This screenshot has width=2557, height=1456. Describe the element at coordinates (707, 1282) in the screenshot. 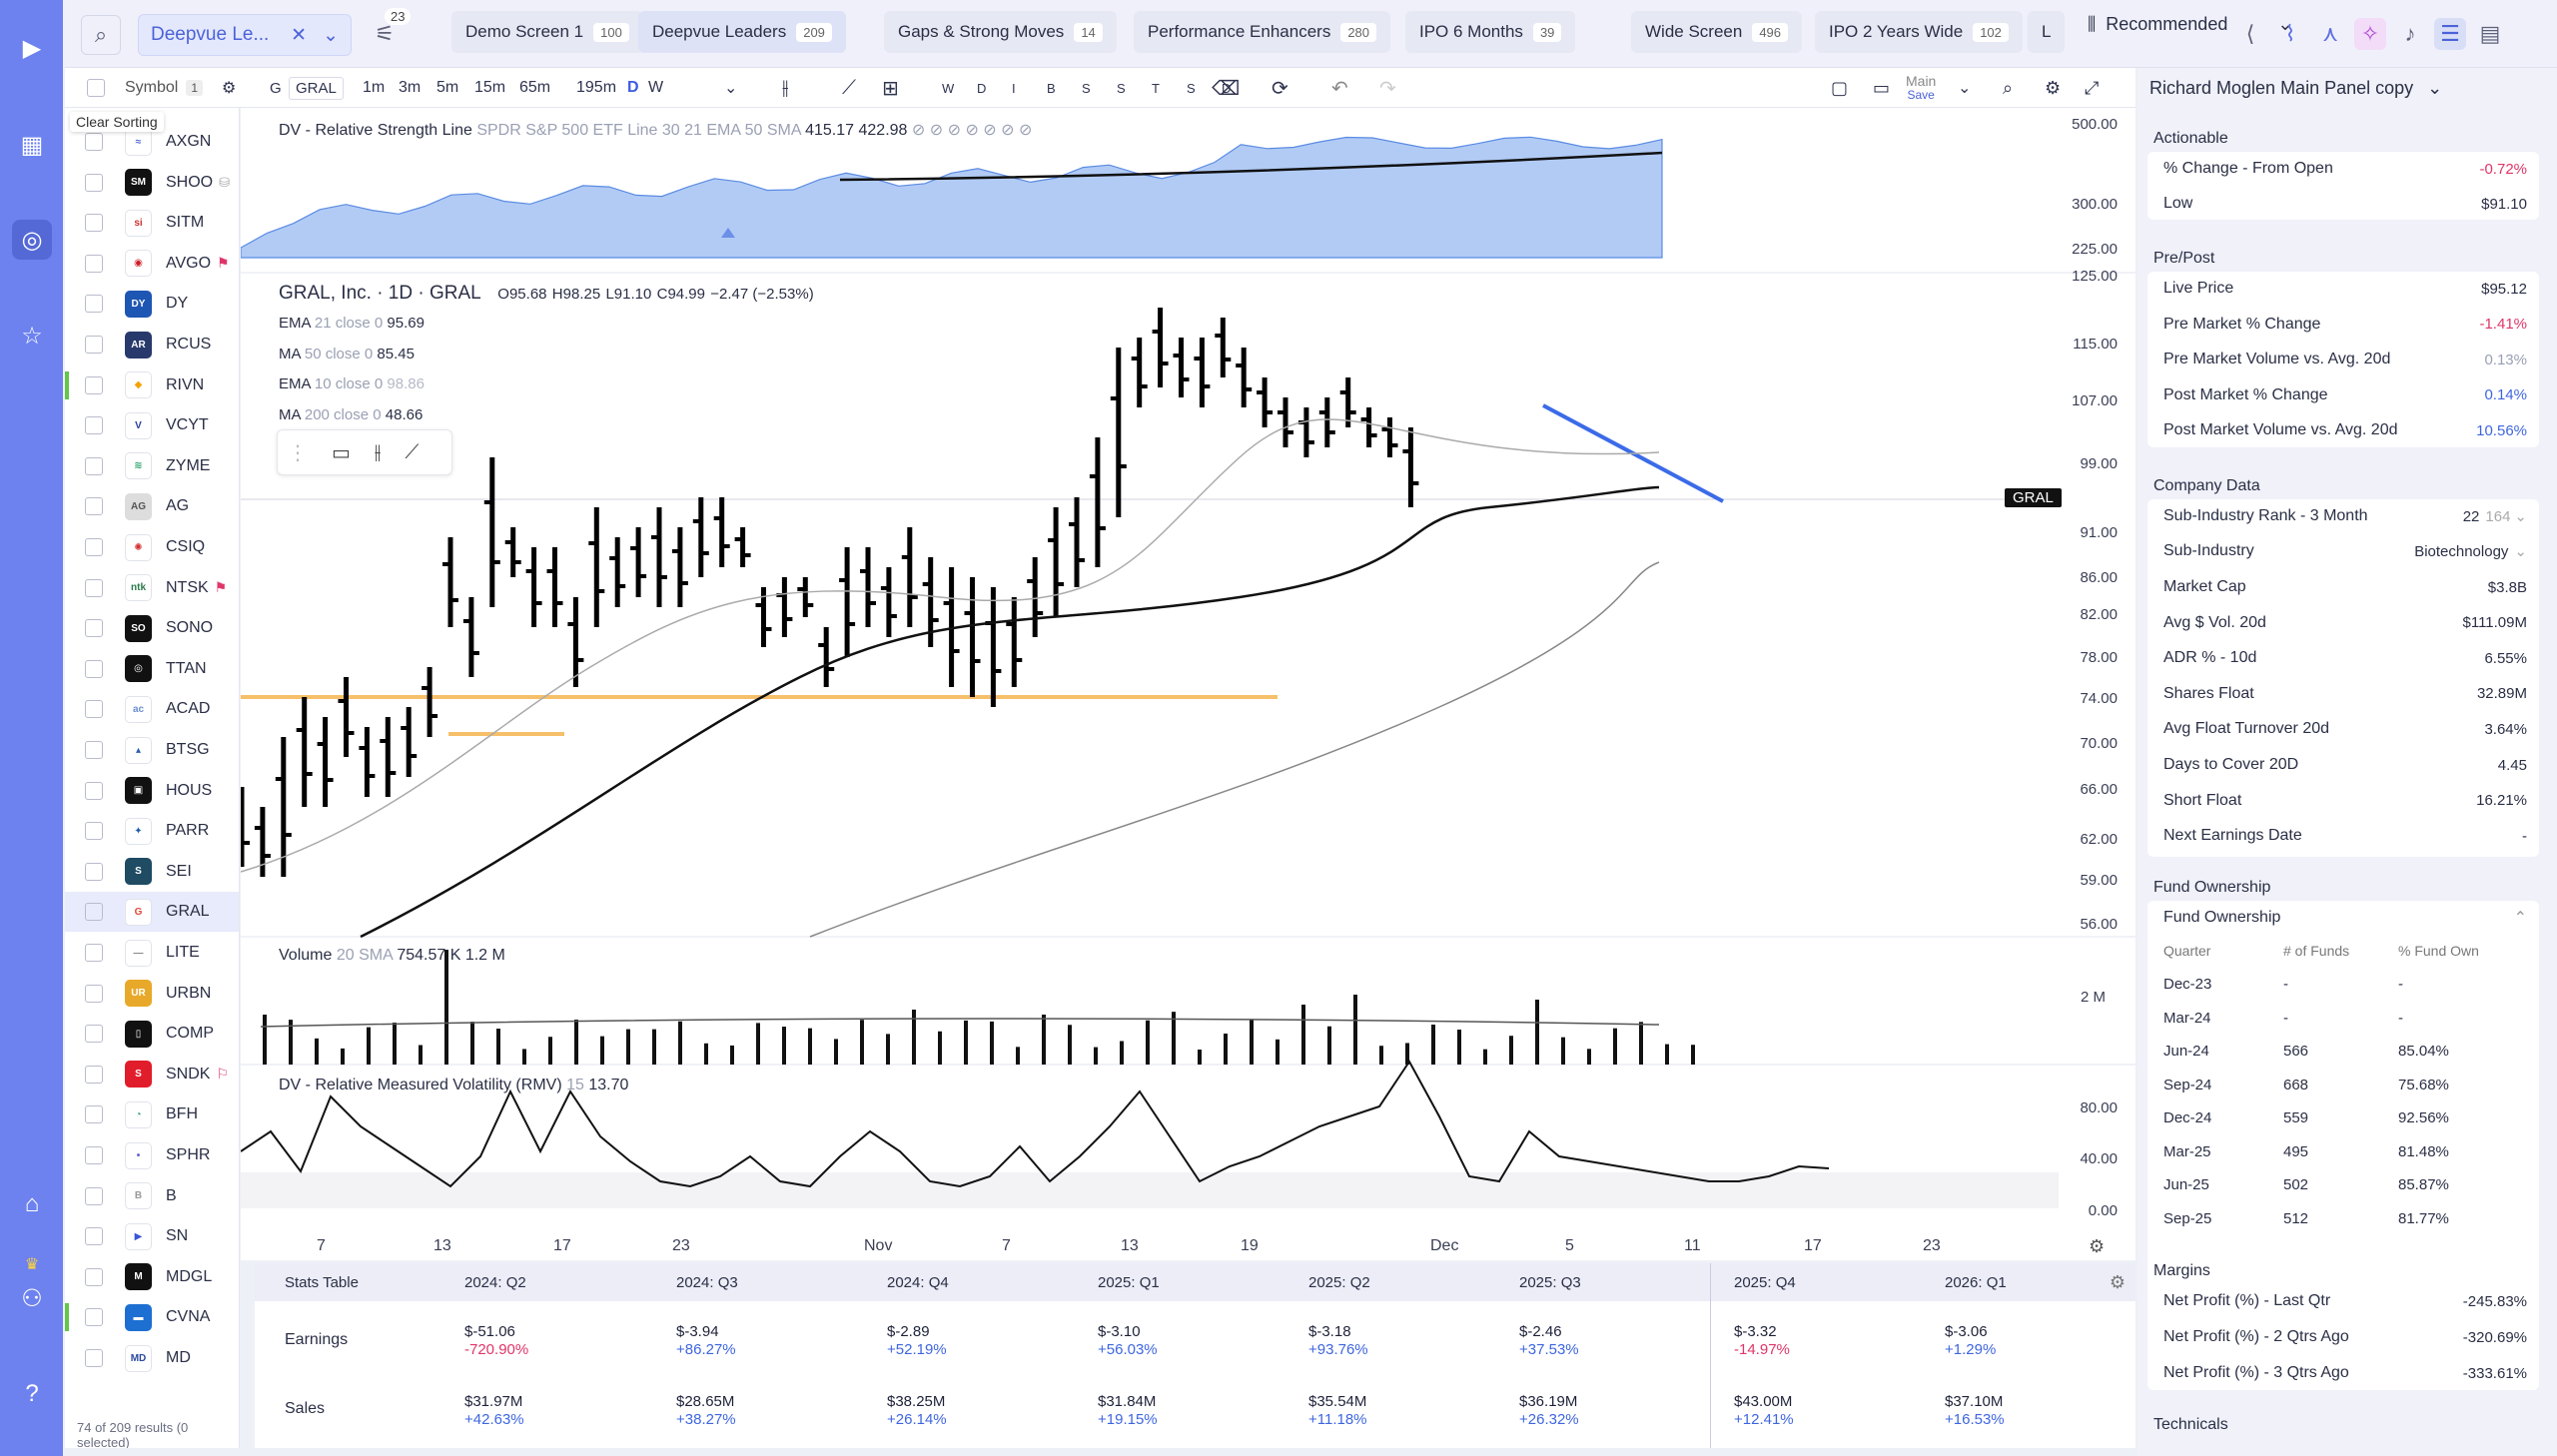

I see `period-header: 2024: Q3` at that location.